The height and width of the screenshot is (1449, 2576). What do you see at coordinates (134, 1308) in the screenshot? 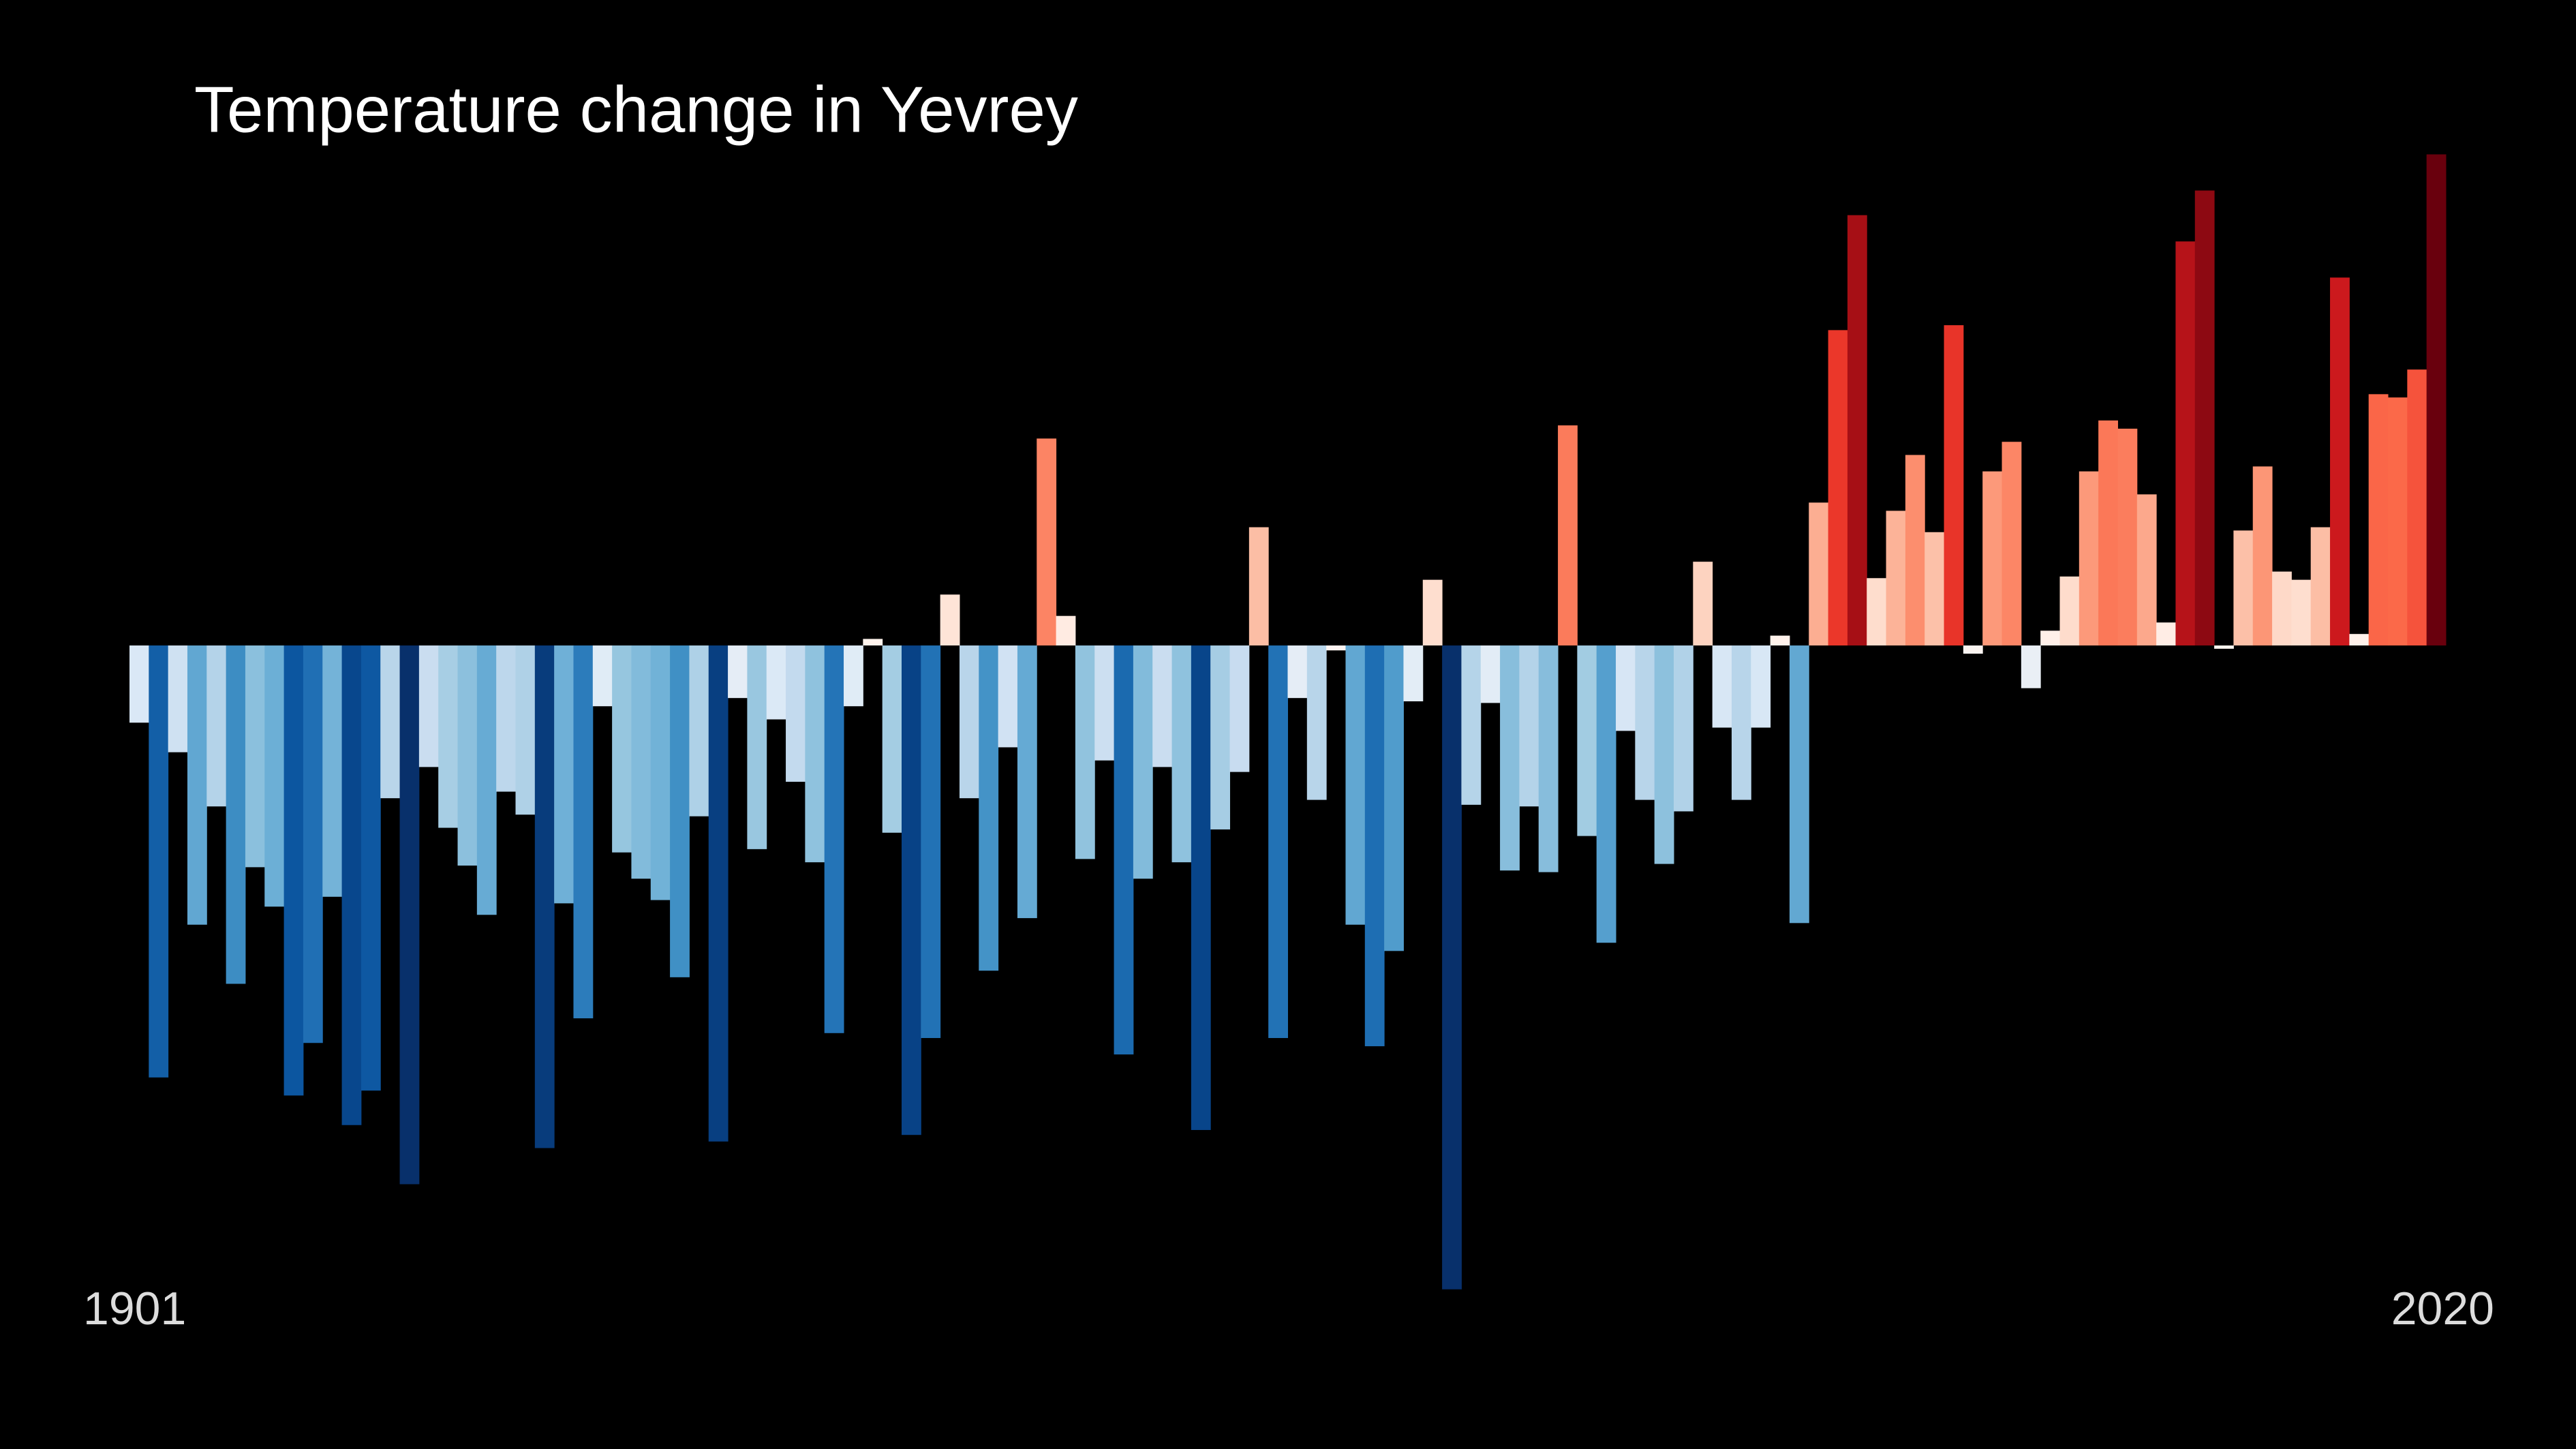
I see `x-tick-label: 1901` at bounding box center [134, 1308].